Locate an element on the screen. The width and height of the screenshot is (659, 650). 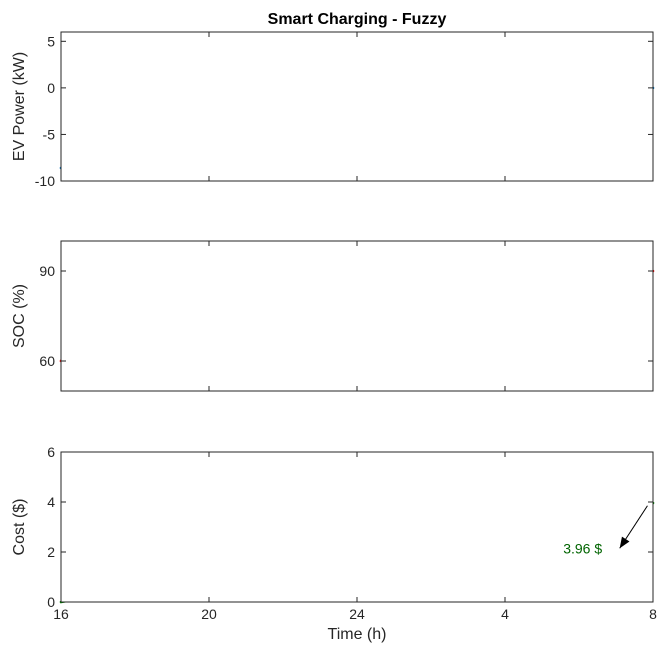
y-axis-label: SOC (%) is located at coordinates (19, 316).